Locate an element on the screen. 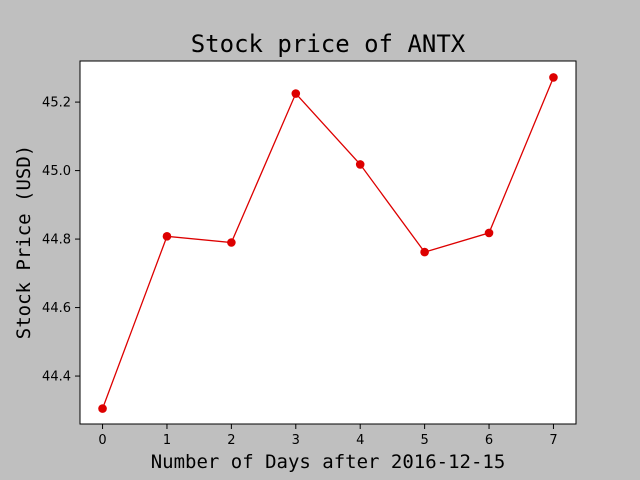 Image resolution: width=640 pixels, height=480 pixels. y-tick-label: 44.8 is located at coordinates (56, 240).